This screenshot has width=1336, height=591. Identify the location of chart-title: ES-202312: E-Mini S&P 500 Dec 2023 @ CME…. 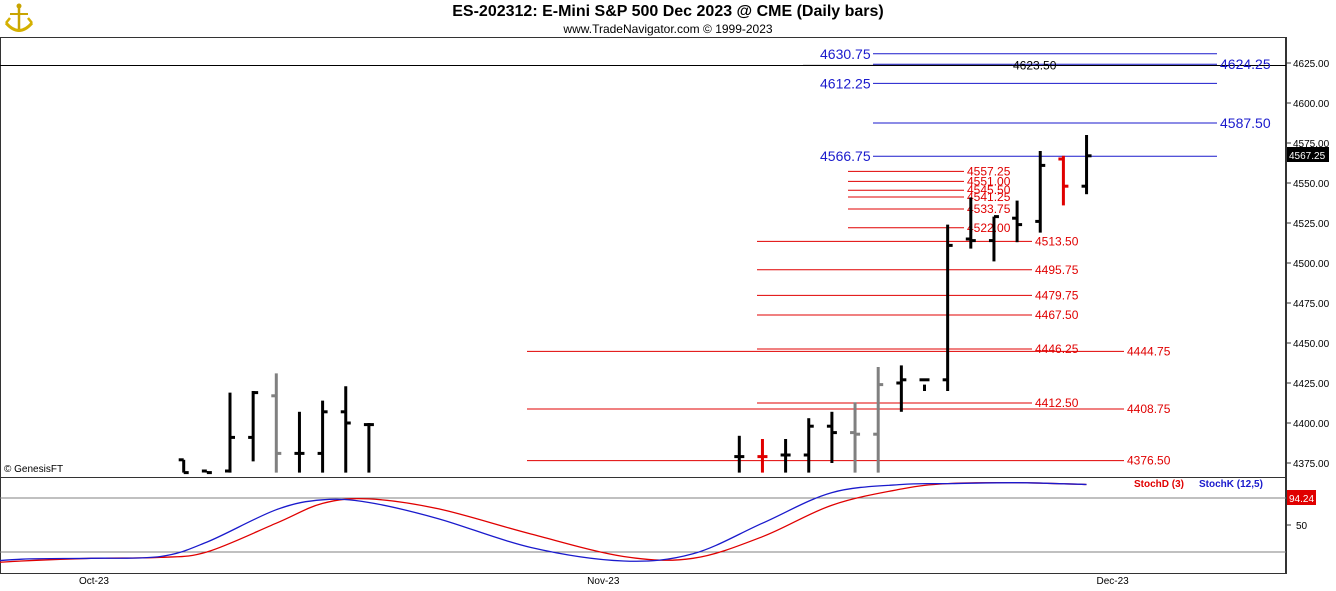
(668, 11).